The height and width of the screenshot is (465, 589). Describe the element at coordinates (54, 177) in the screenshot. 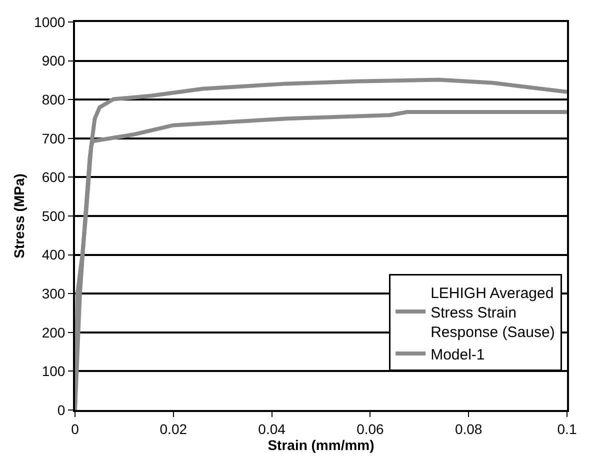

I see `y-tick-label: 600` at that location.